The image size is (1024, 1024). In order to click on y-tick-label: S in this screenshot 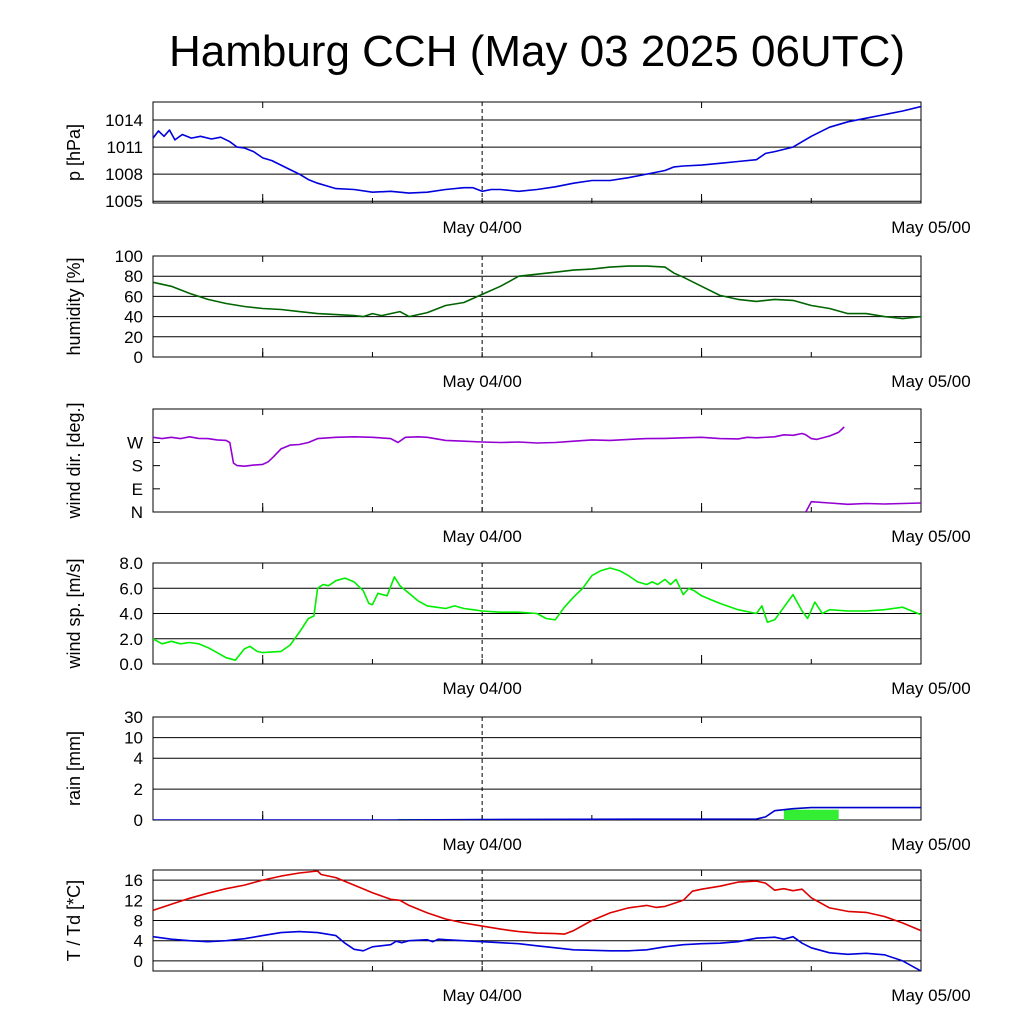, I will do `click(137, 466)`.